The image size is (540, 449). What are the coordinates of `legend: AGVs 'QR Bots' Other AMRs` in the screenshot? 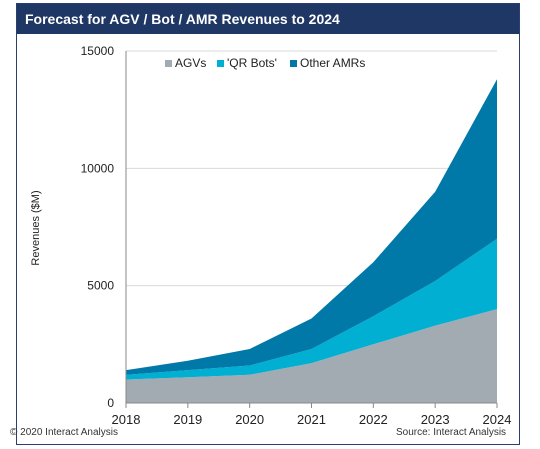 It's located at (265, 63).